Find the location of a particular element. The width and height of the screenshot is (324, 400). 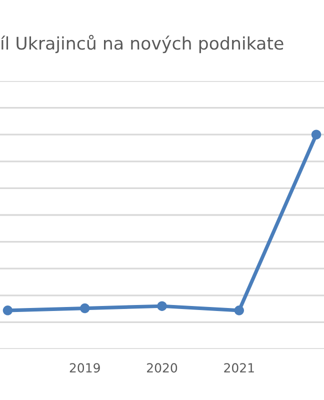

x-tick-label: 2021 is located at coordinates (239, 368).